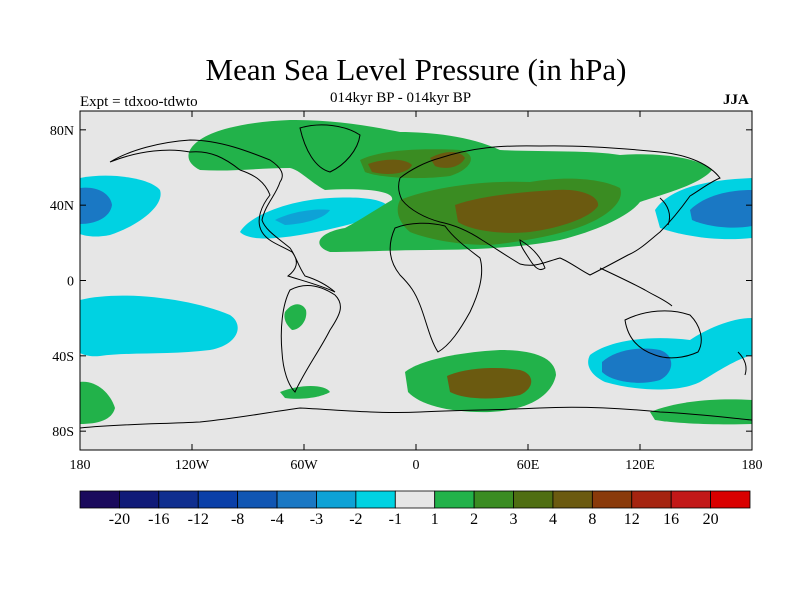  I want to click on positive-region-southwest-pacific, so click(97, 402).